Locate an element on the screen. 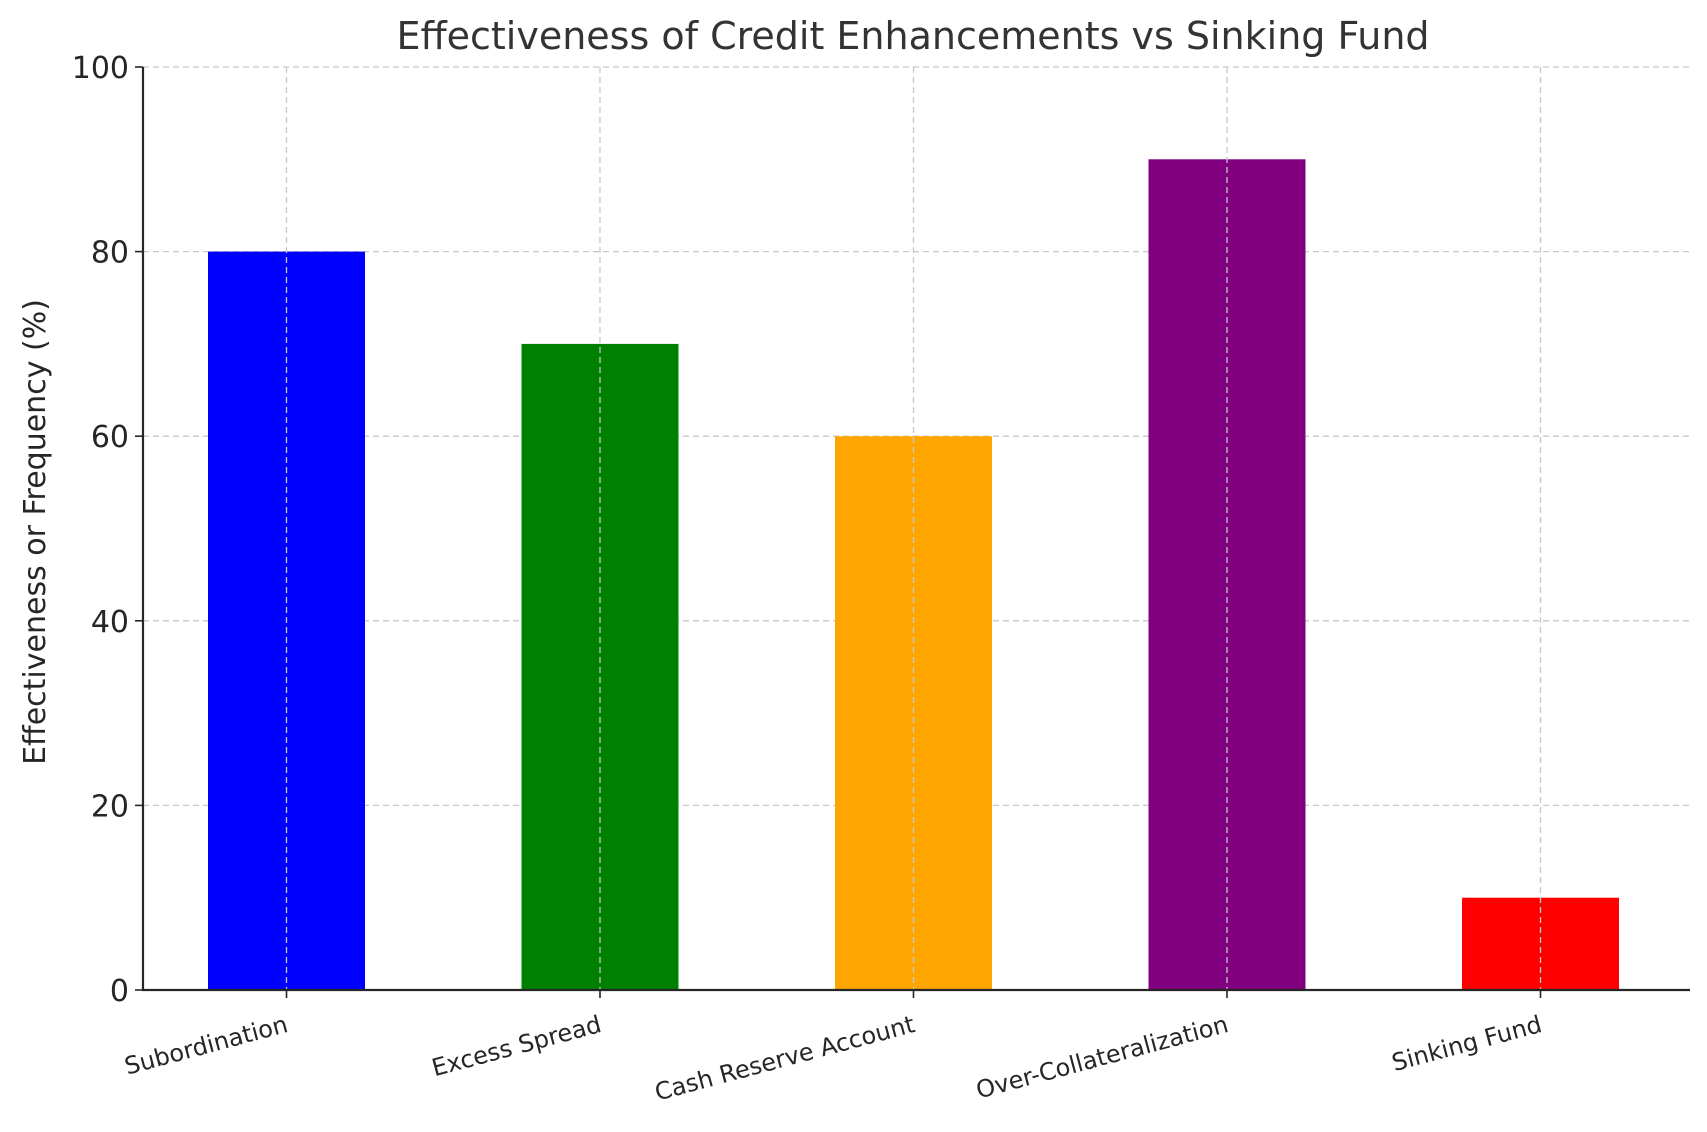 Image resolution: width=1707 pixels, height=1132 pixels. x-tick-label: Cash Reserve Account is located at coordinates (785, 1058).